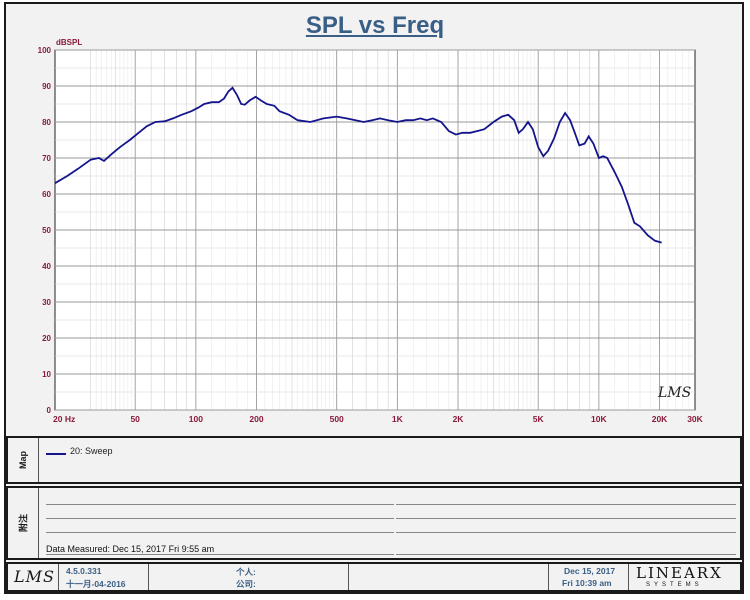 The width and height of the screenshot is (750, 600). Describe the element at coordinates (46, 374) in the screenshot. I see `y-tick-label: 10` at that location.